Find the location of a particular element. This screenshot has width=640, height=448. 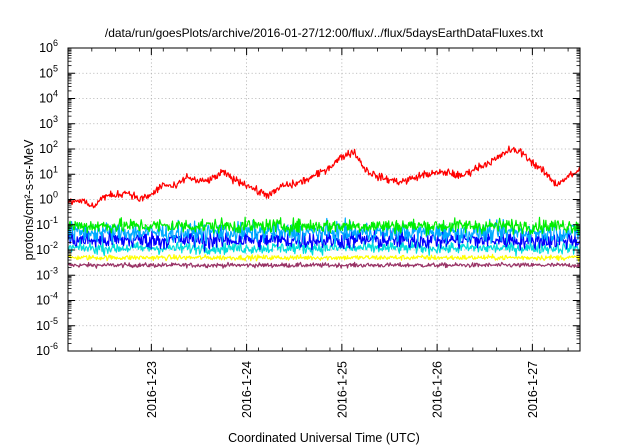

y-tick-label: 10⁻⁵ is located at coordinates (47, 324).